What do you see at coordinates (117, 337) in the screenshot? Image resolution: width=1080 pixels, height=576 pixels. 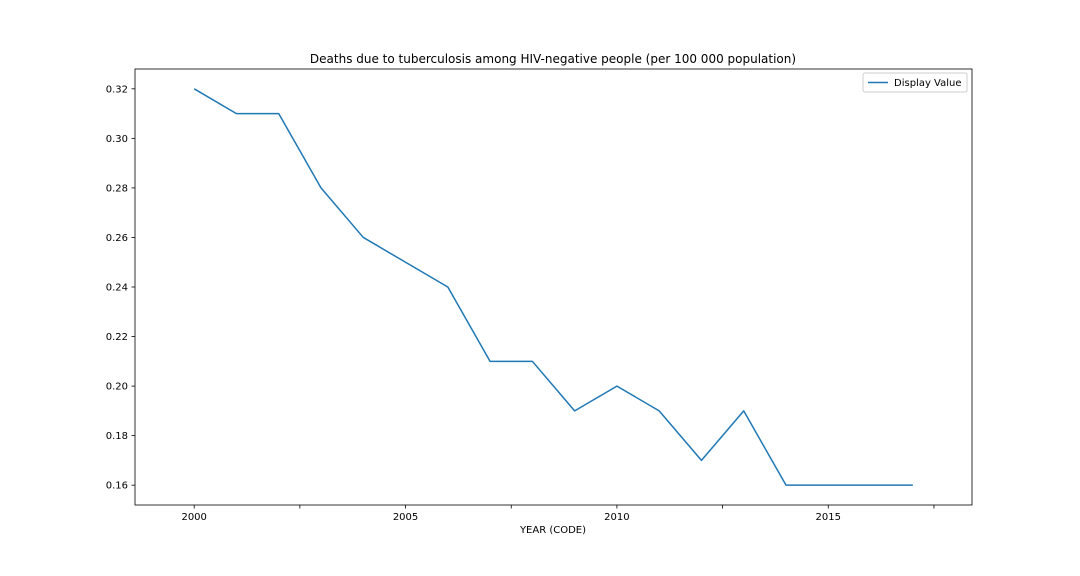 I see `y-tick-label: 0.22` at bounding box center [117, 337].